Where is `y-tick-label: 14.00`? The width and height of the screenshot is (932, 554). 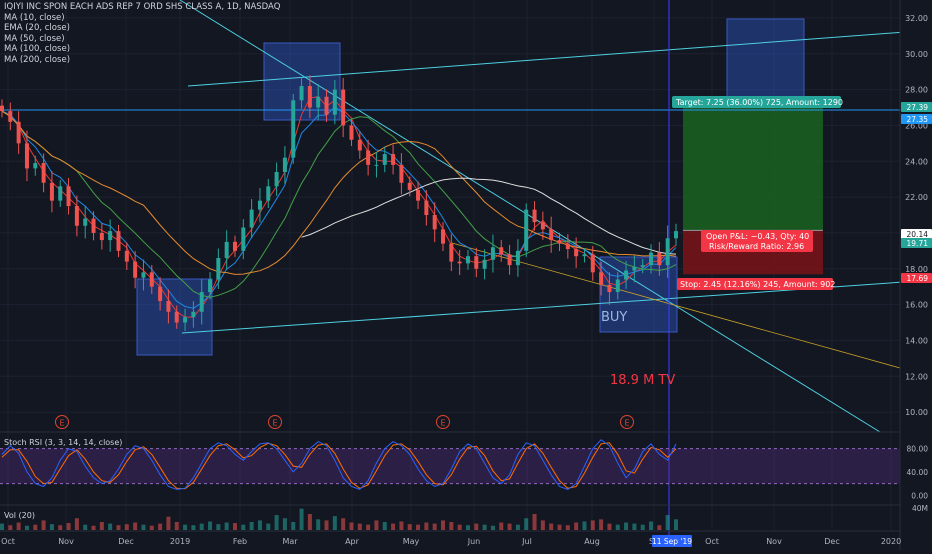
y-tick-label: 14.00 is located at coordinates (916, 340).